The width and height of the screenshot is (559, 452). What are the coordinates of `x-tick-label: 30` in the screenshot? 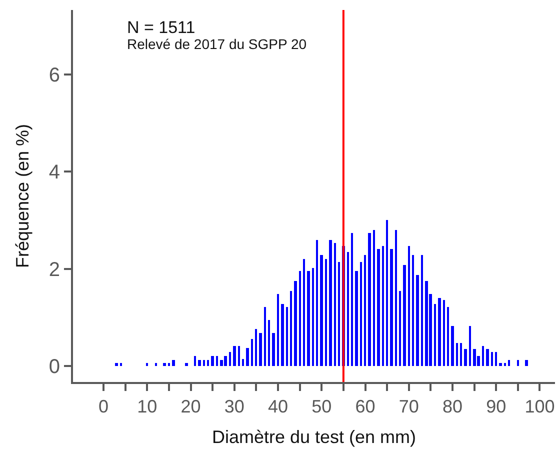 It's located at (234, 406).